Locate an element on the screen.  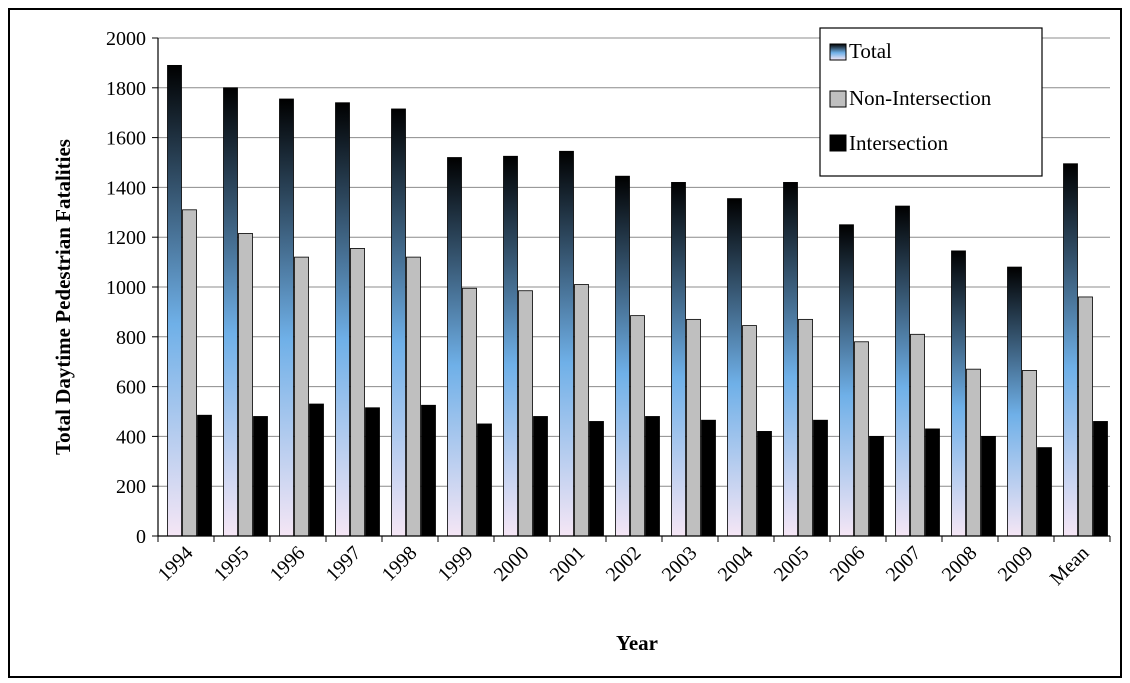
x-tick-label: 2006 is located at coordinates (848, 564).